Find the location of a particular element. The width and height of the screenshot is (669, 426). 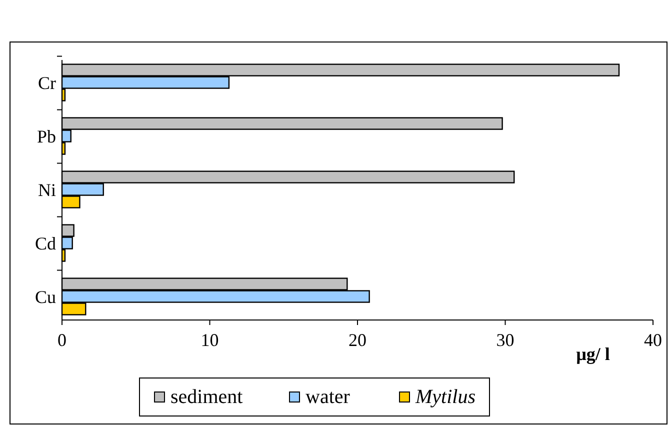

legend-label: sediment is located at coordinates (207, 397).